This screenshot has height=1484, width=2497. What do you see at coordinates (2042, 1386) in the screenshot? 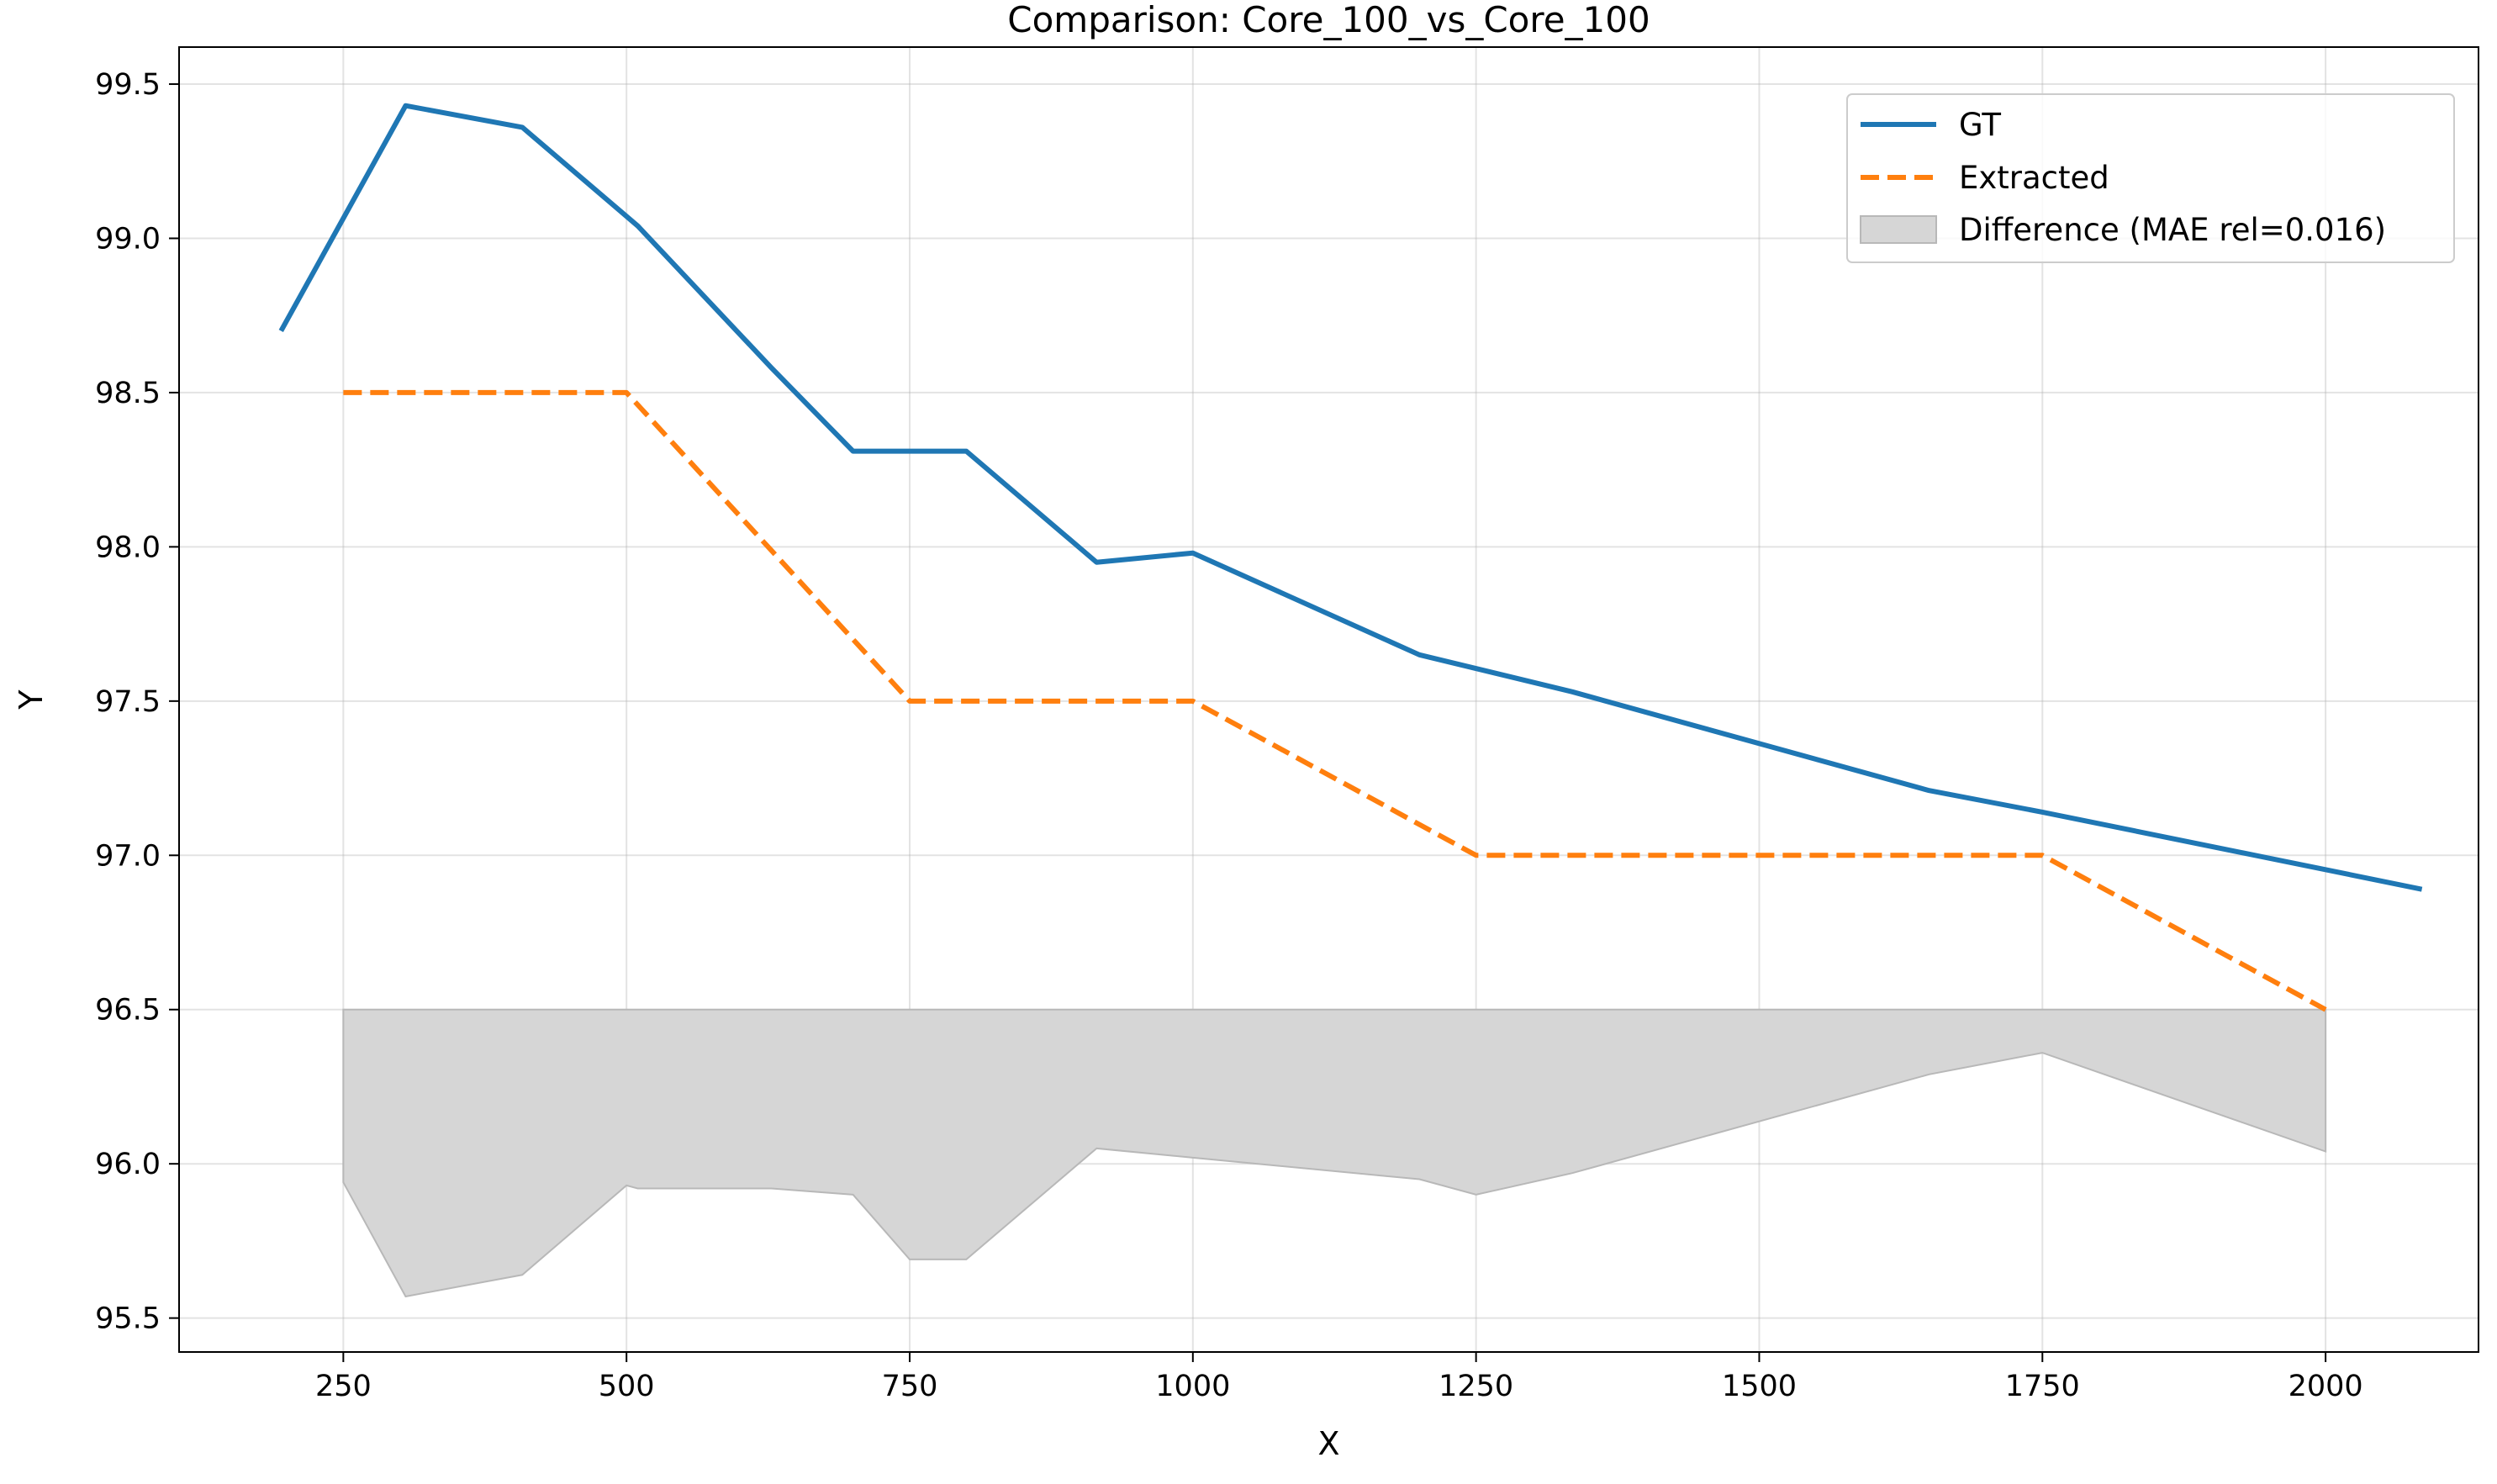
I see `x-tick-label: 1750` at bounding box center [2042, 1386].